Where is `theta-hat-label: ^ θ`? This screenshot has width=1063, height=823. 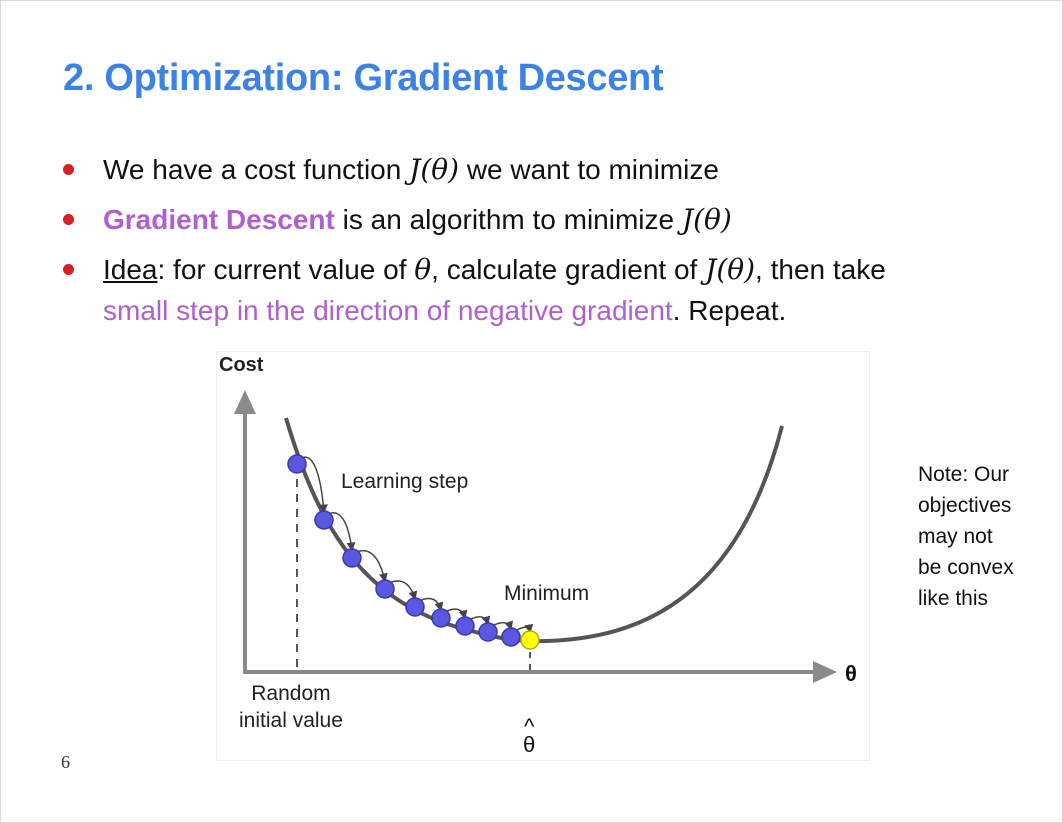 theta-hat-label: ^ θ is located at coordinates (529, 735).